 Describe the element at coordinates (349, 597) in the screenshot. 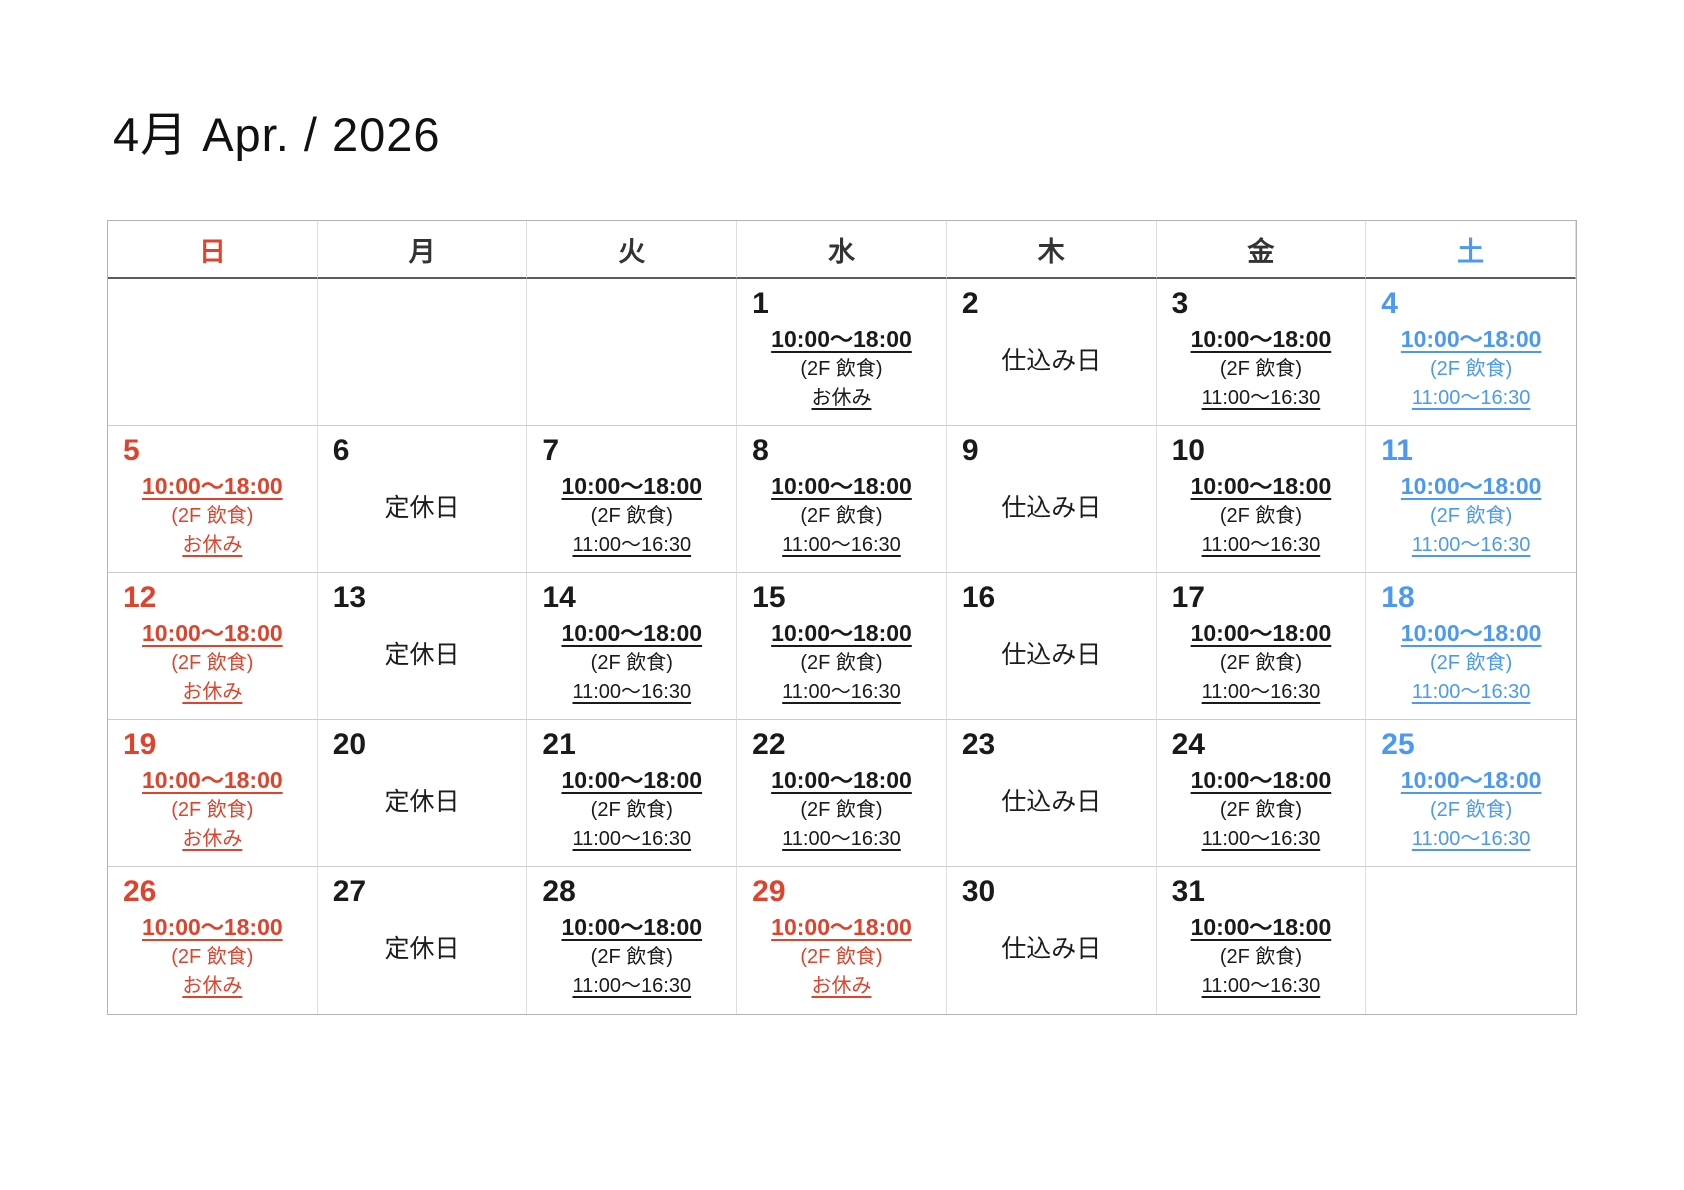

I see `day-number: 13` at that location.